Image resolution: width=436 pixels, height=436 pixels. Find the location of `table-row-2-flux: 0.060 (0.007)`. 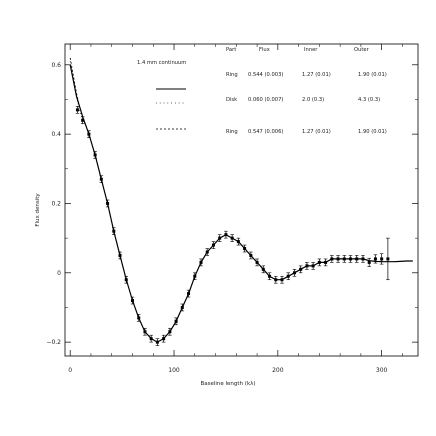

table-row-2-flux: 0.060 (0.007) is located at coordinates (265, 100).